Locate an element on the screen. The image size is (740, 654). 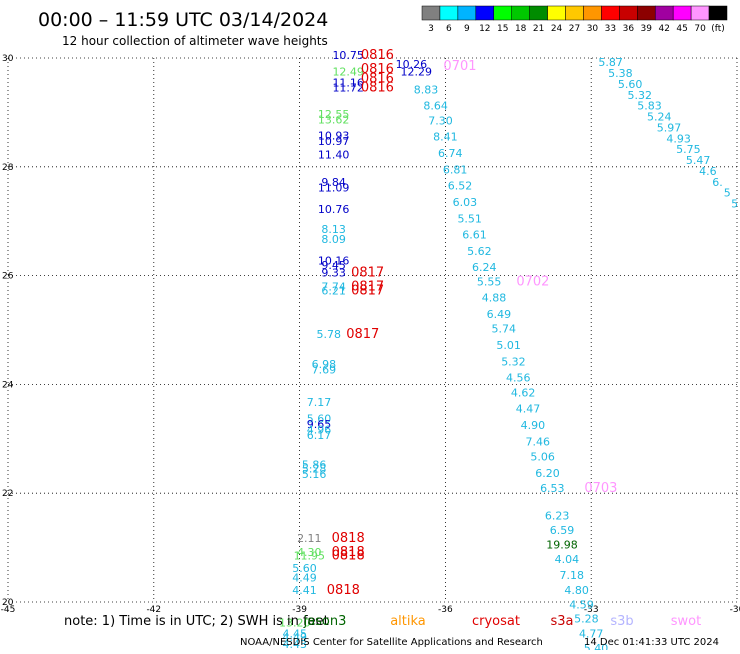
wave-height-label: 4.93 is located at coordinates (678, 138).